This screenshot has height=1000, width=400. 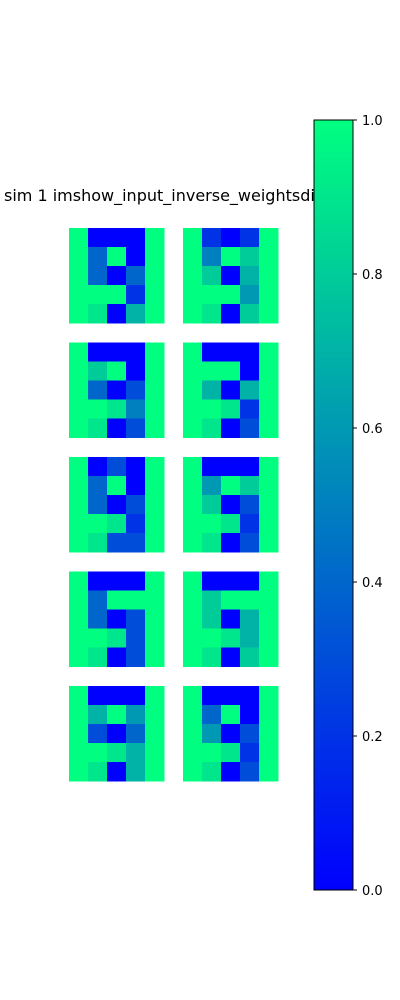 I want to click on colorbar-tick-label: 0.2, so click(x=372, y=737).